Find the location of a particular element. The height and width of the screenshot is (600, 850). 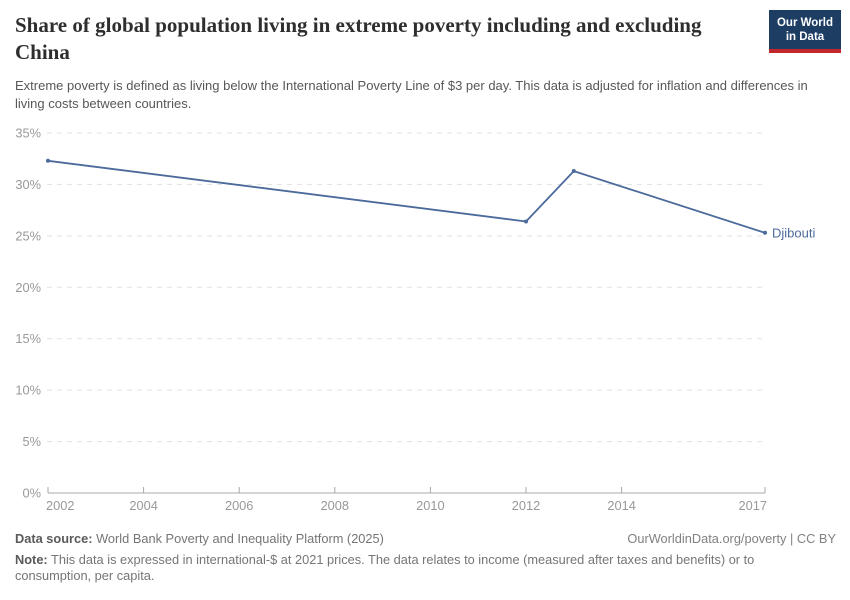

y-axis-label: 10% is located at coordinates (28, 390).